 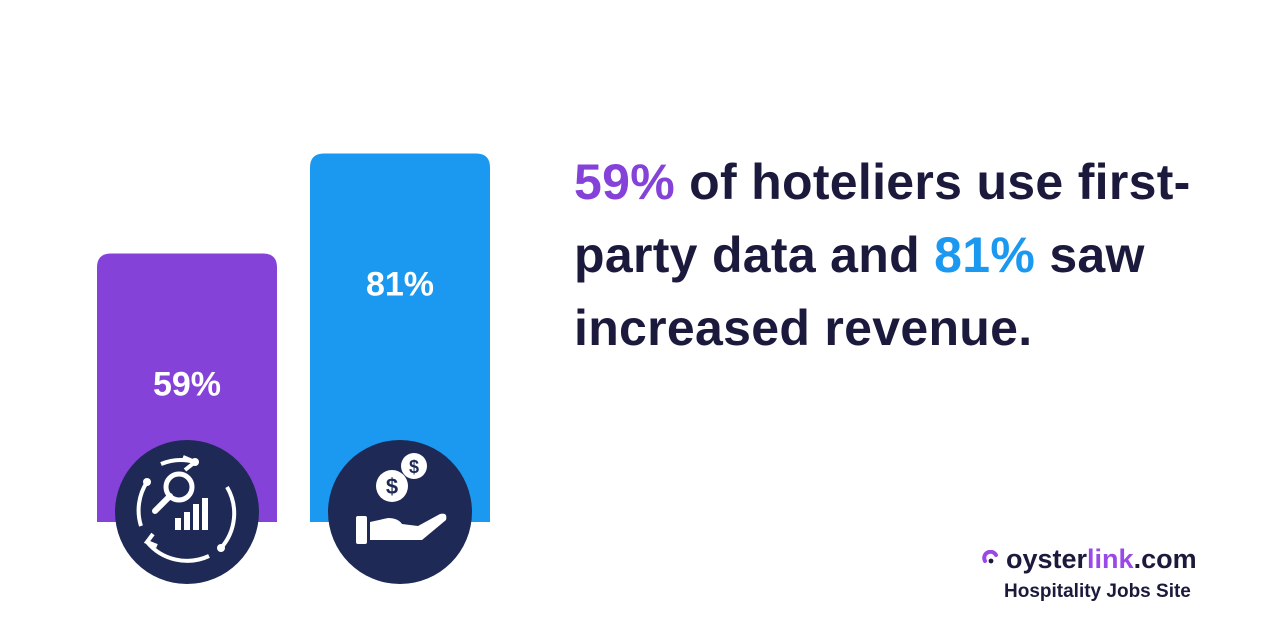 What do you see at coordinates (186, 509) in the screenshot?
I see `analytics-search-chart-icon` at bounding box center [186, 509].